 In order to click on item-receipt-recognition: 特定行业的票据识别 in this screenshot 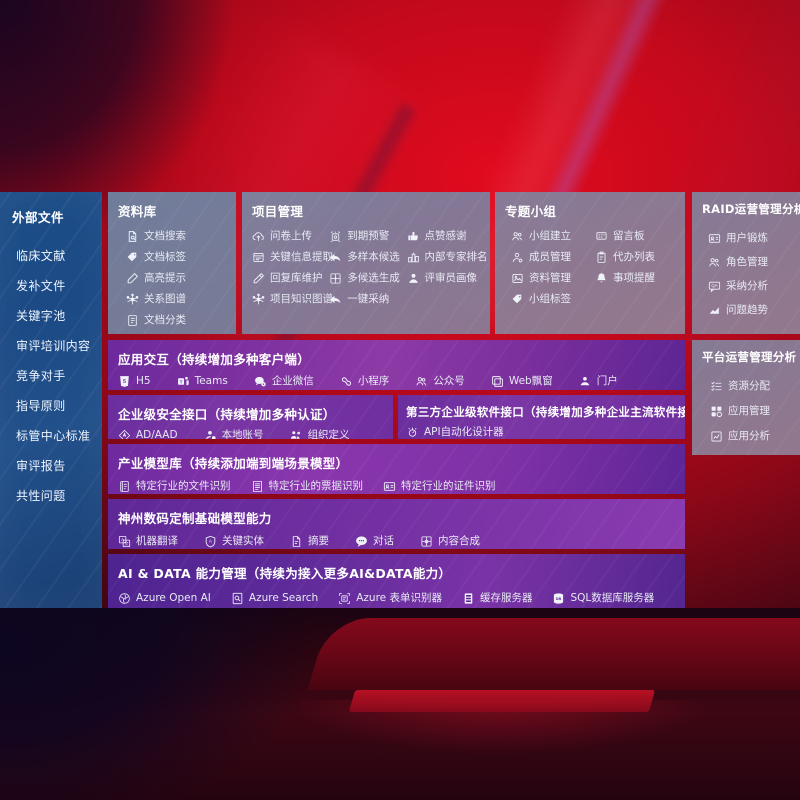, I will do `click(307, 485)`.